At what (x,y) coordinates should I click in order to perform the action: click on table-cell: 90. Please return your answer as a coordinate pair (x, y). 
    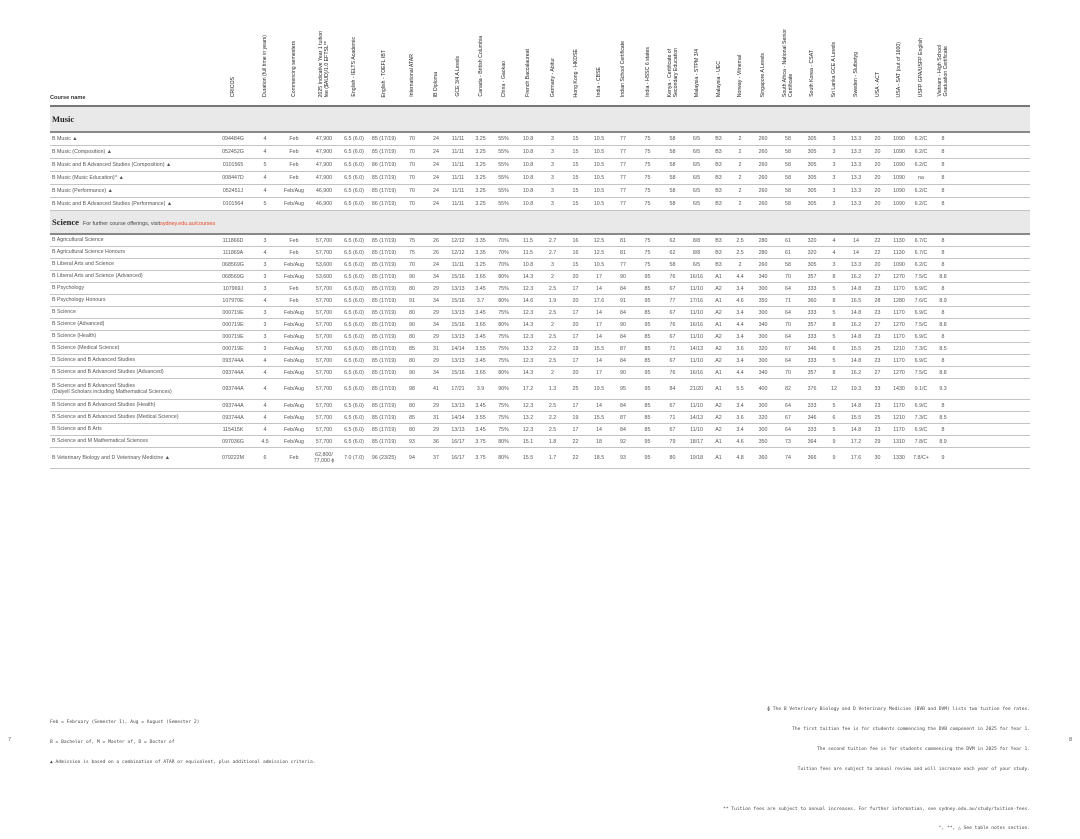
    Looking at the image, I should click on (412, 276).